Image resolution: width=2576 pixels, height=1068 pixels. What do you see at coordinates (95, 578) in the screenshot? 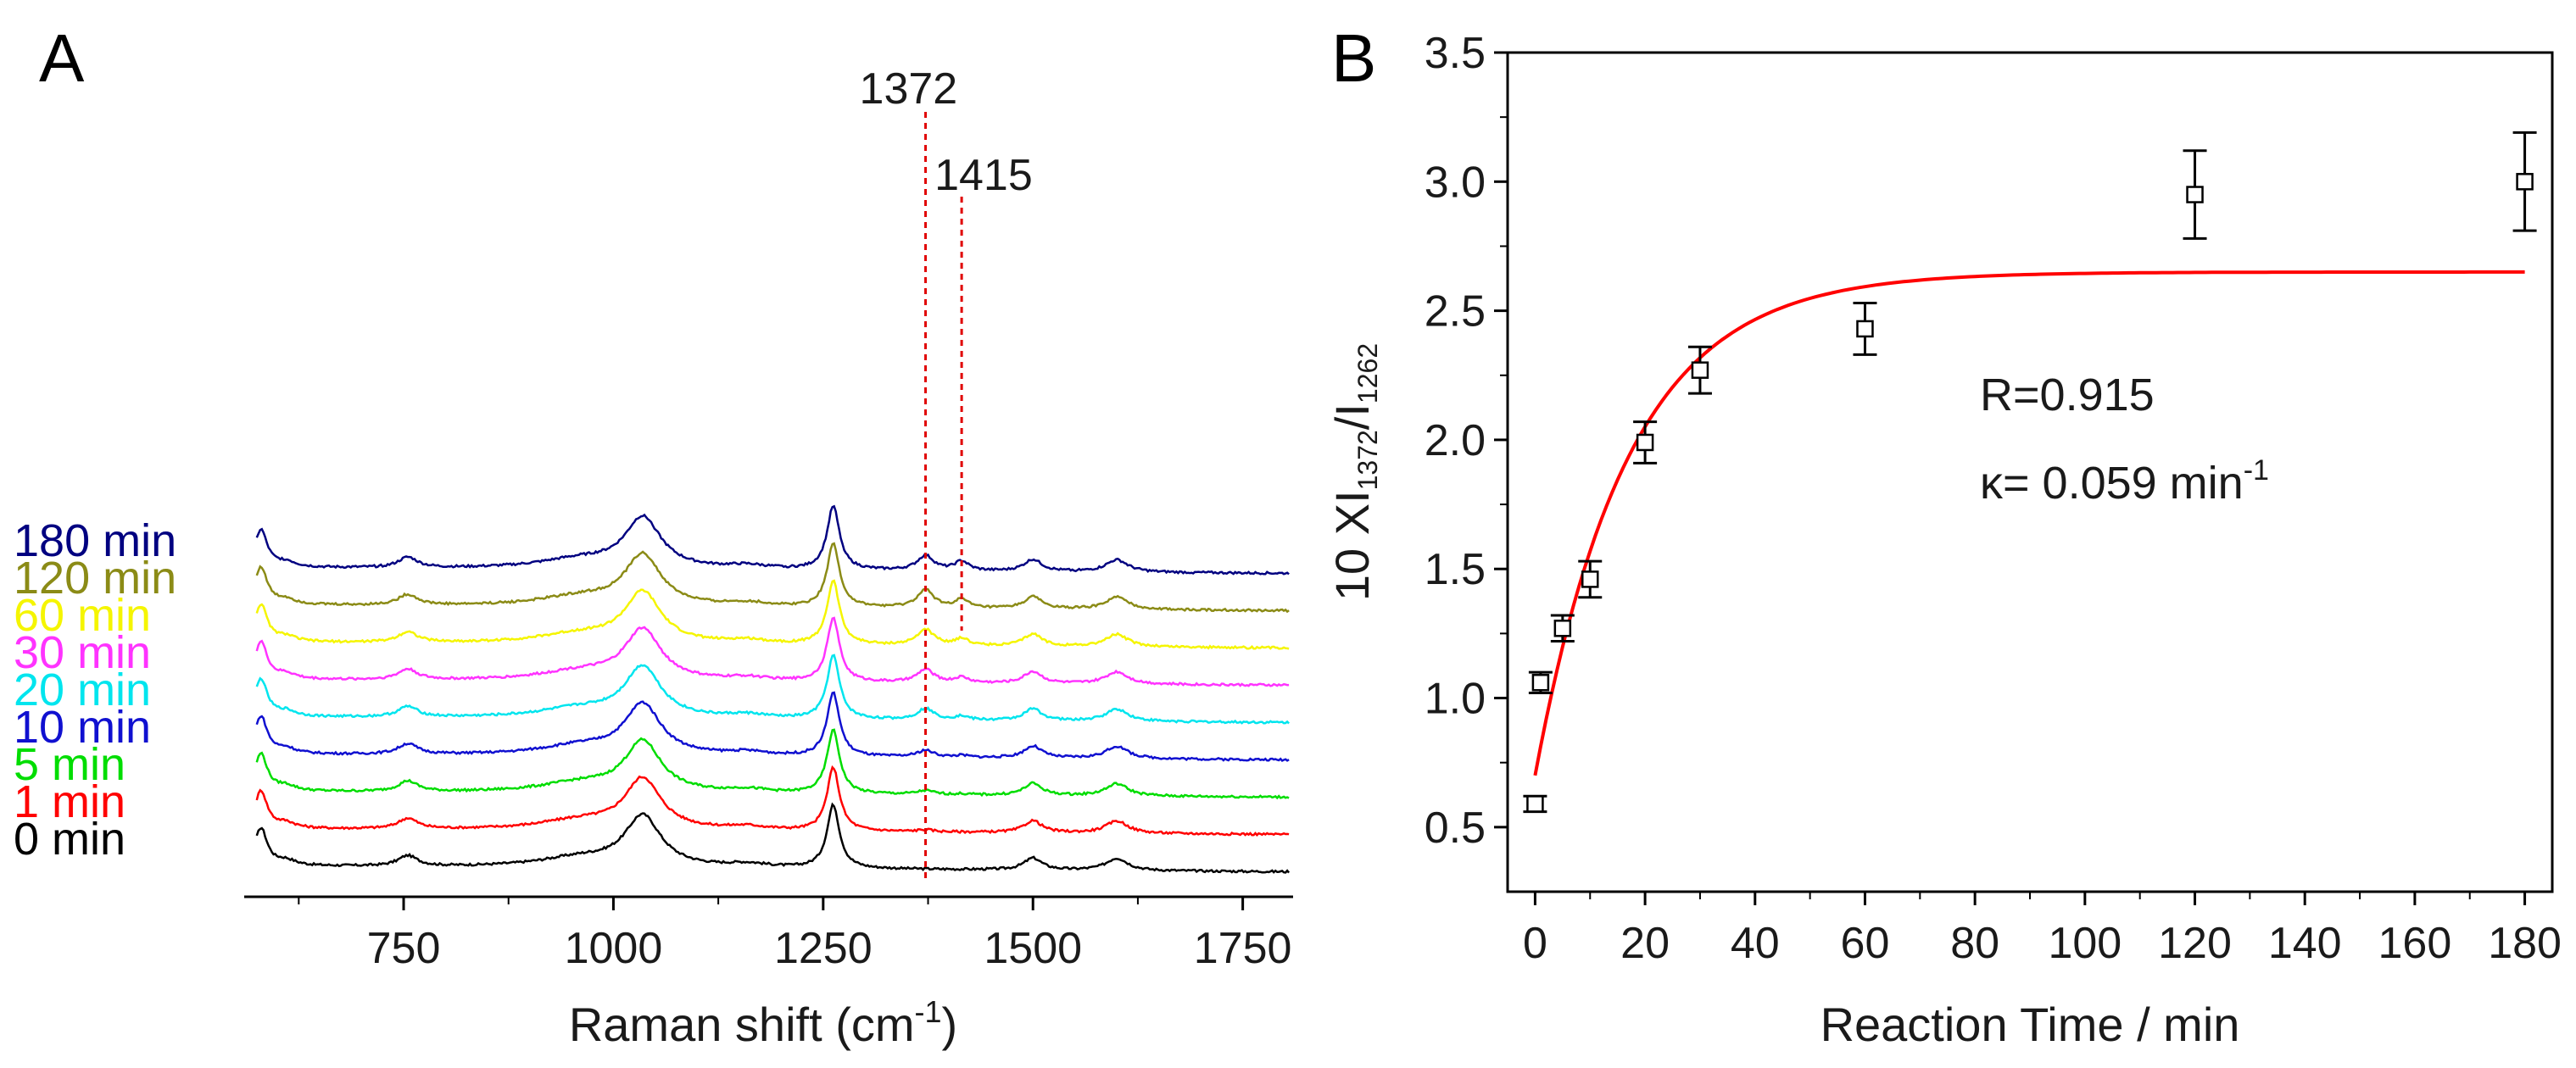
I see `trace-label: 120 min` at bounding box center [95, 578].